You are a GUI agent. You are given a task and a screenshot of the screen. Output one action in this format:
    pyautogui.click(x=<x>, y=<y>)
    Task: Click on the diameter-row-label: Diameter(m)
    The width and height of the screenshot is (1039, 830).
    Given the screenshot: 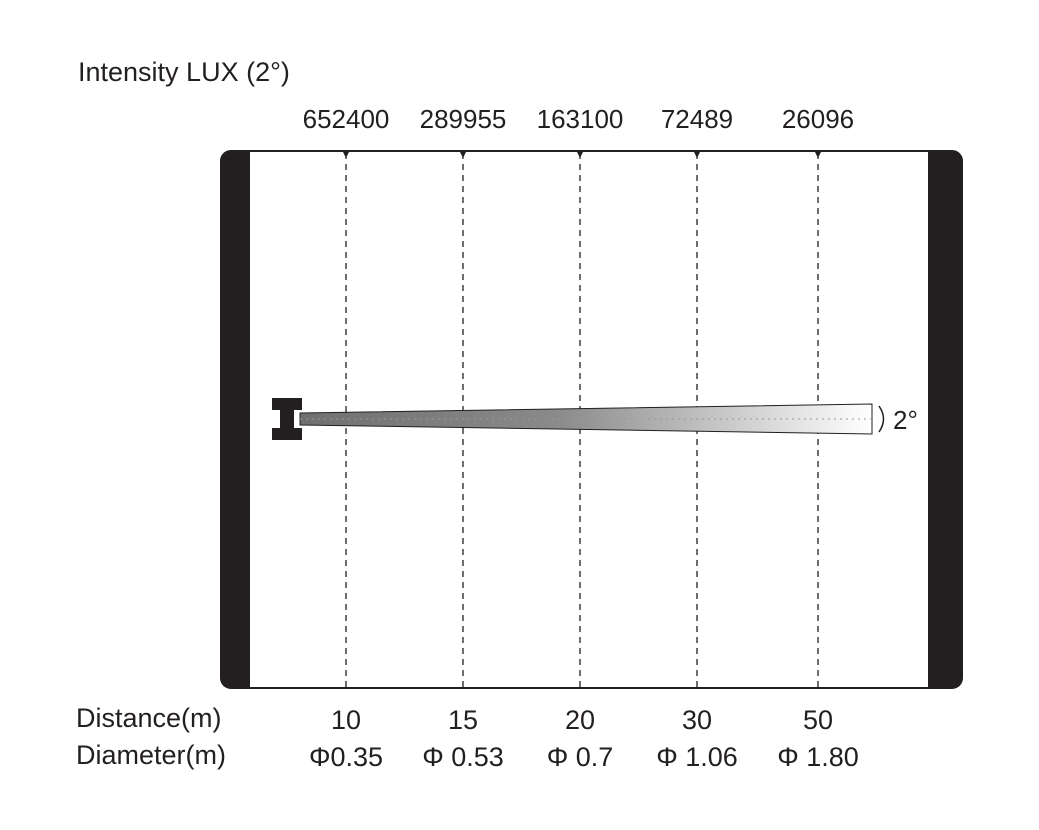 What is the action you would take?
    pyautogui.click(x=151, y=755)
    